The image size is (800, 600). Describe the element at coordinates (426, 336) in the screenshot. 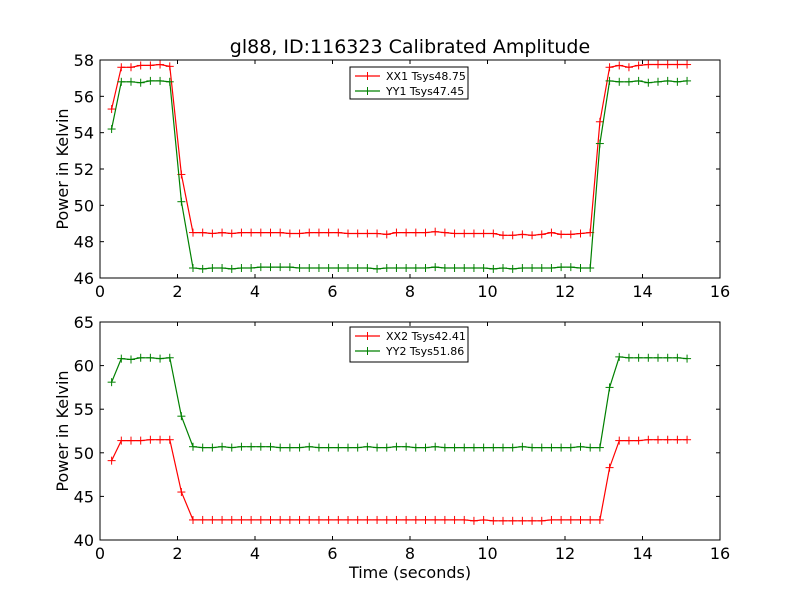

I see `legend-label: XX2 Tsys42.41` at that location.